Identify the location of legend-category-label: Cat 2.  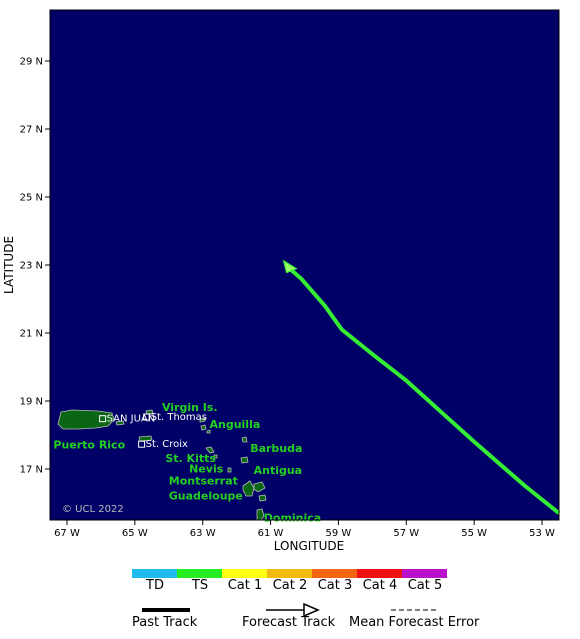
(290, 585).